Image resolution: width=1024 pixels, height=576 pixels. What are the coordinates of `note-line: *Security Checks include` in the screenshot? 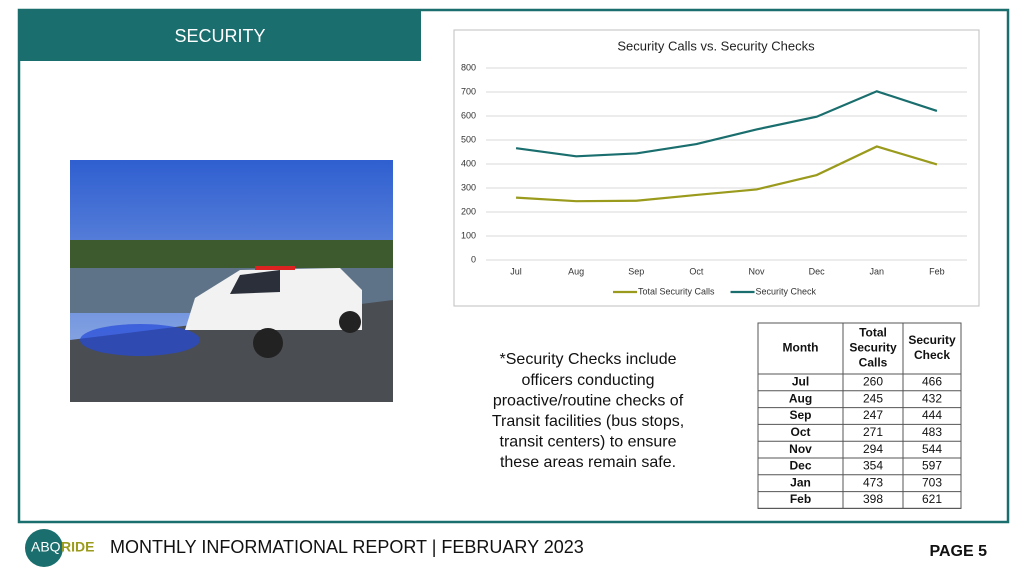 It's located at (588, 359).